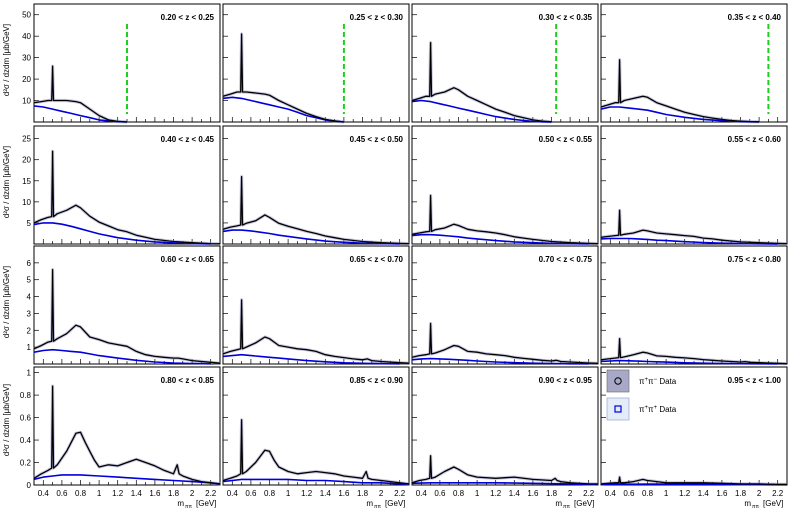  I want to click on panel-title: 0.80 < z < 0.85, so click(188, 380).